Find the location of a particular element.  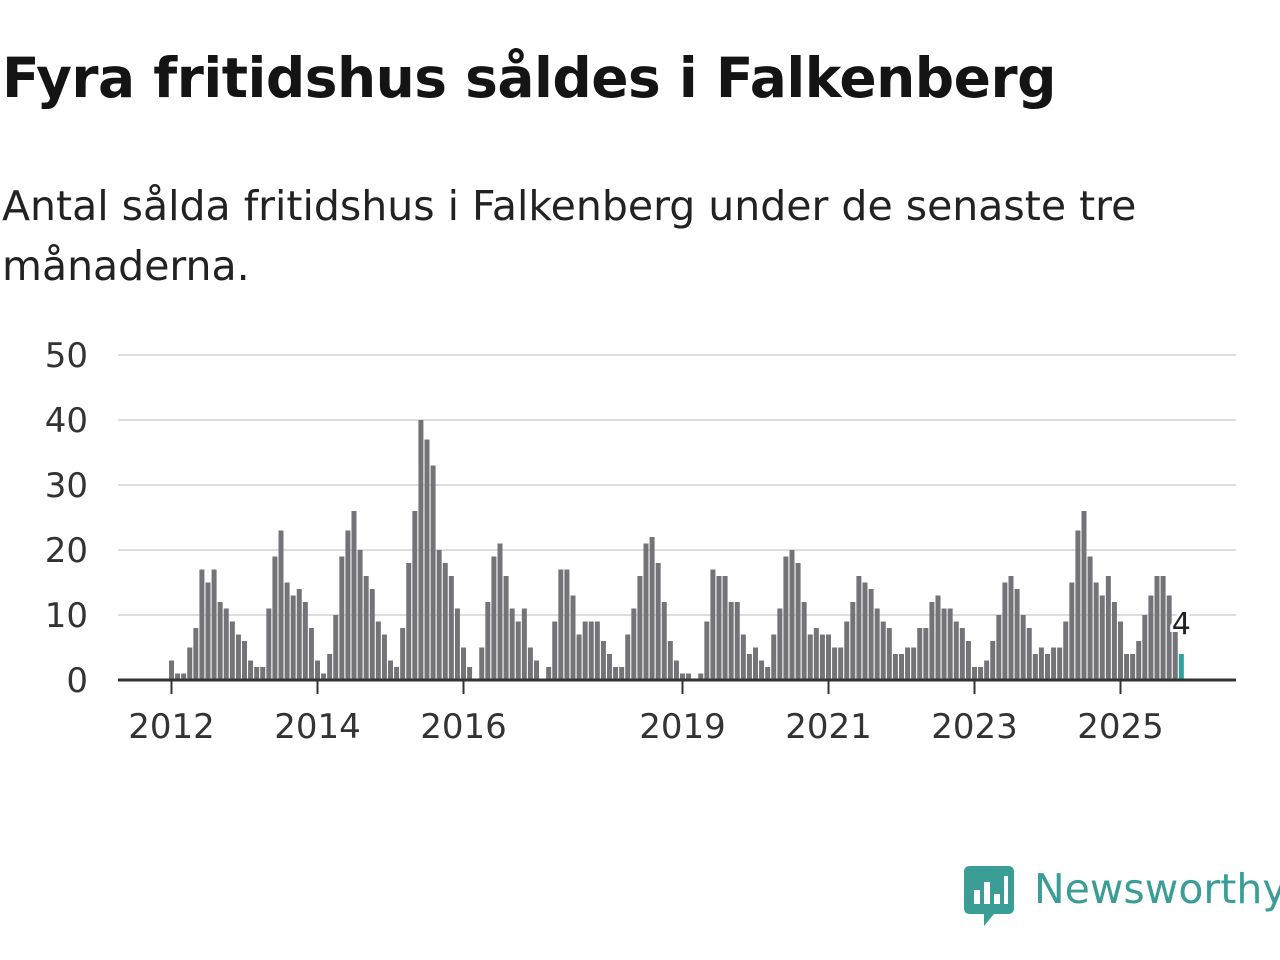

x-tick-label: 2012 is located at coordinates (171, 727).